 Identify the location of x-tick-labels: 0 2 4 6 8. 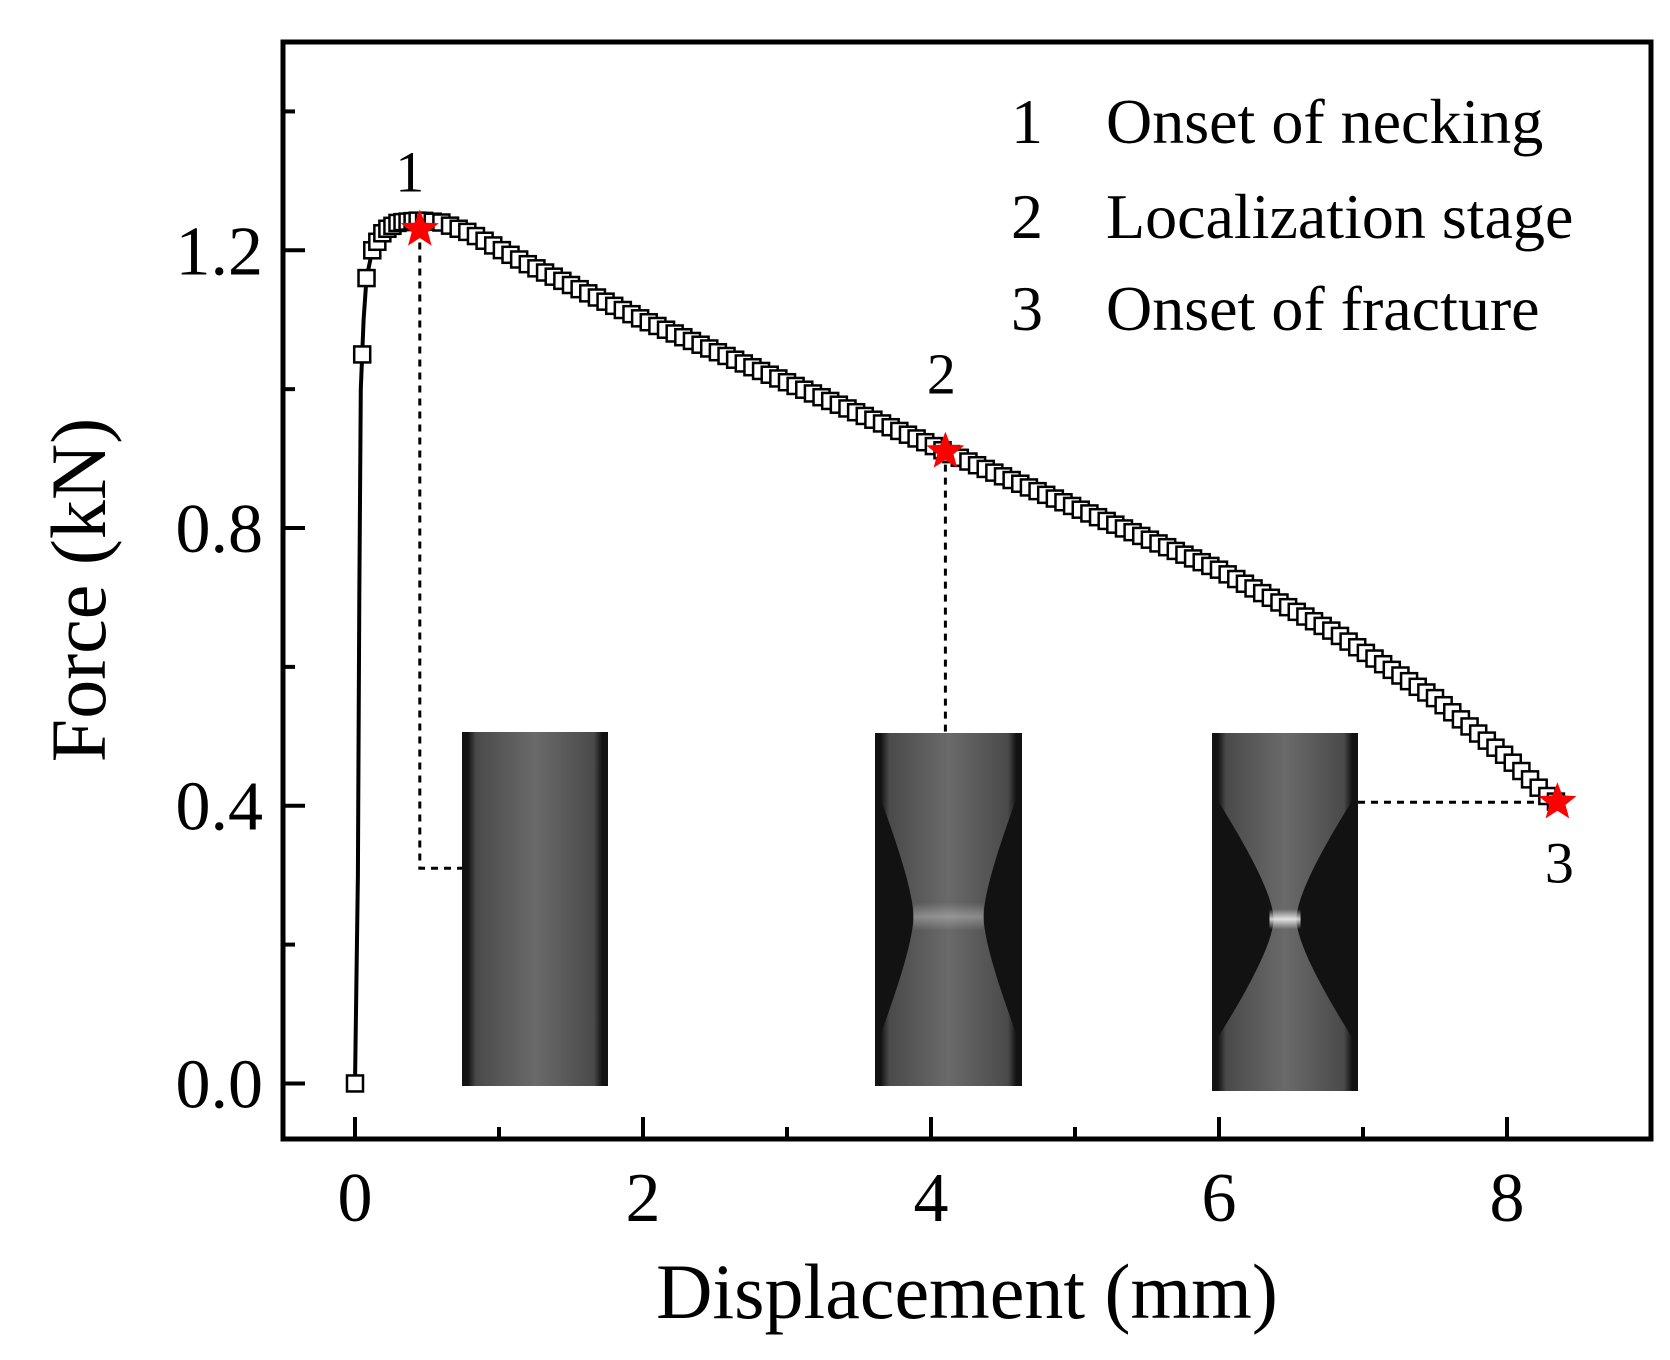
(931, 1198).